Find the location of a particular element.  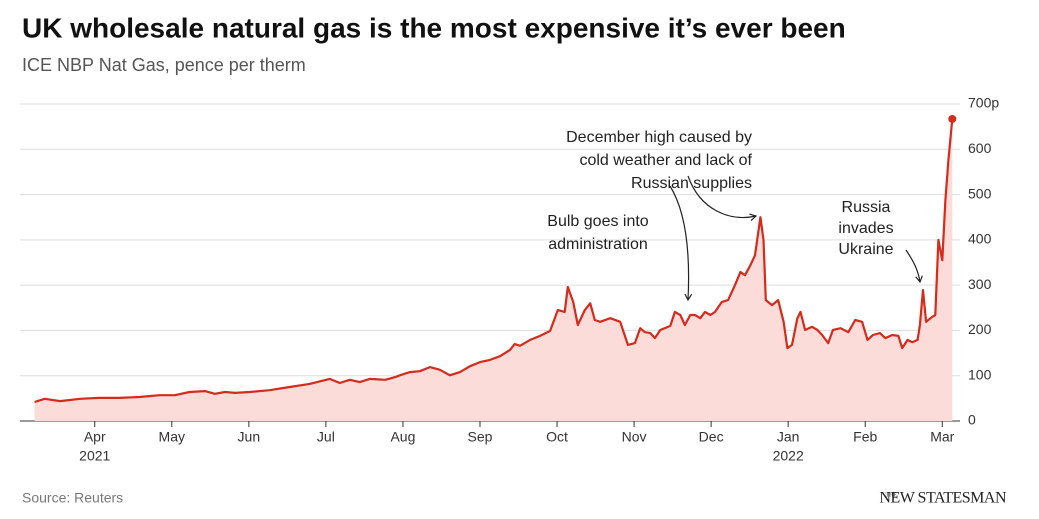

chart-subtitle: ICE NBP Nat Gas, pence per therm is located at coordinates (164, 65).